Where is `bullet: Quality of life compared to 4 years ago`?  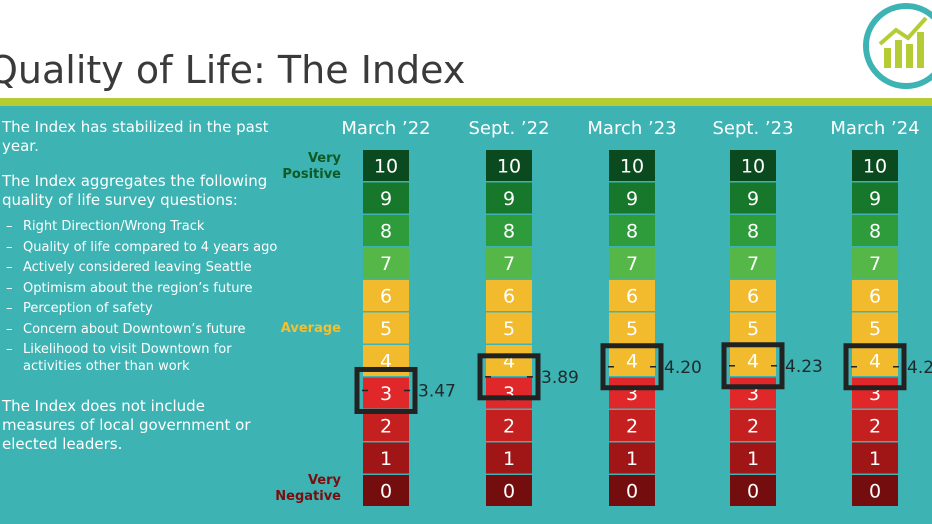 bullet: Quality of life compared to 4 years ago is located at coordinates (142, 247).